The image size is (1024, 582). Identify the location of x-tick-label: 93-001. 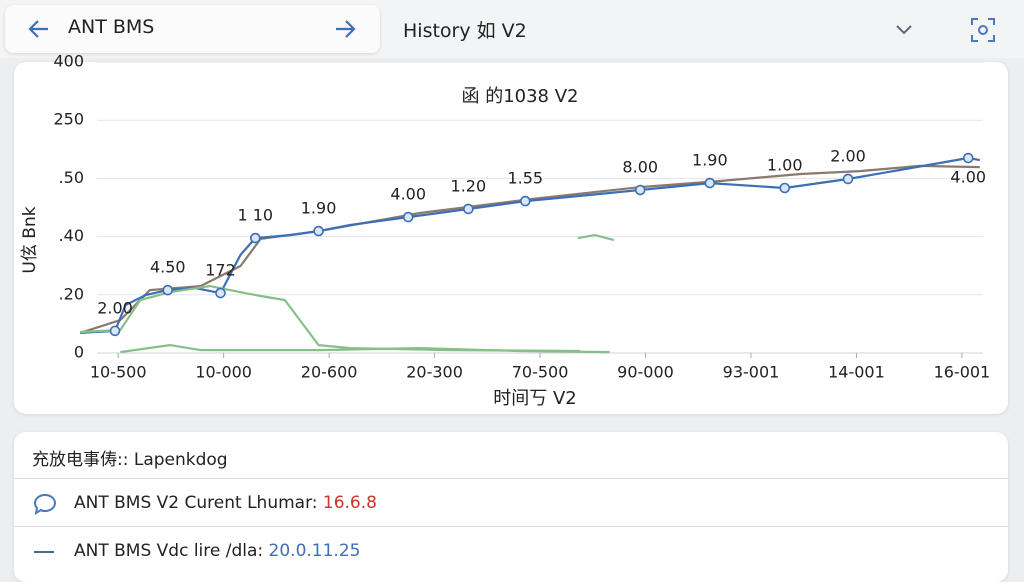
(751, 372).